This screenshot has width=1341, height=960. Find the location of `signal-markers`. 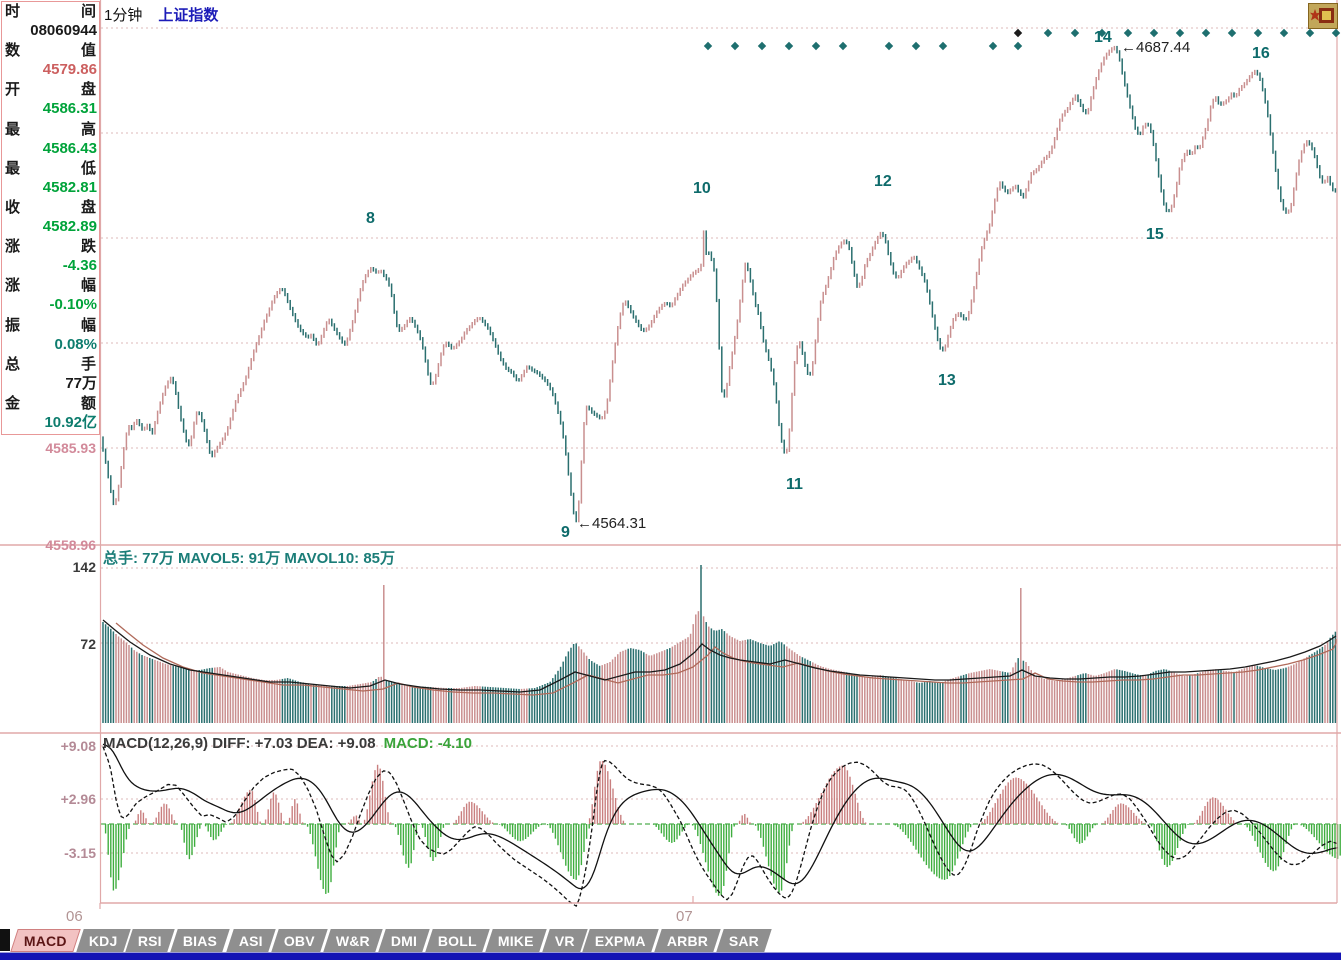

signal-markers is located at coordinates (1022, 39).